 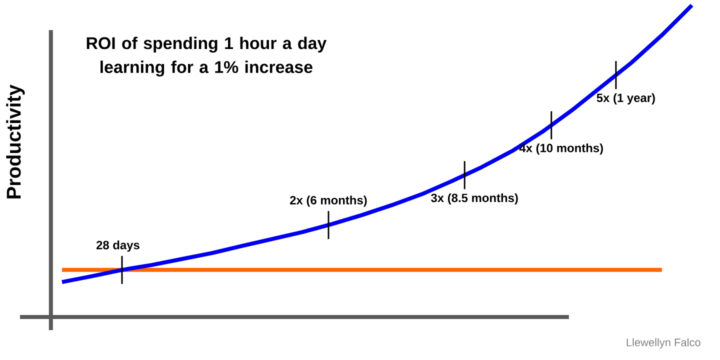 What do you see at coordinates (474, 199) in the screenshot?
I see `annotation: 3x (8.5 months)` at bounding box center [474, 199].